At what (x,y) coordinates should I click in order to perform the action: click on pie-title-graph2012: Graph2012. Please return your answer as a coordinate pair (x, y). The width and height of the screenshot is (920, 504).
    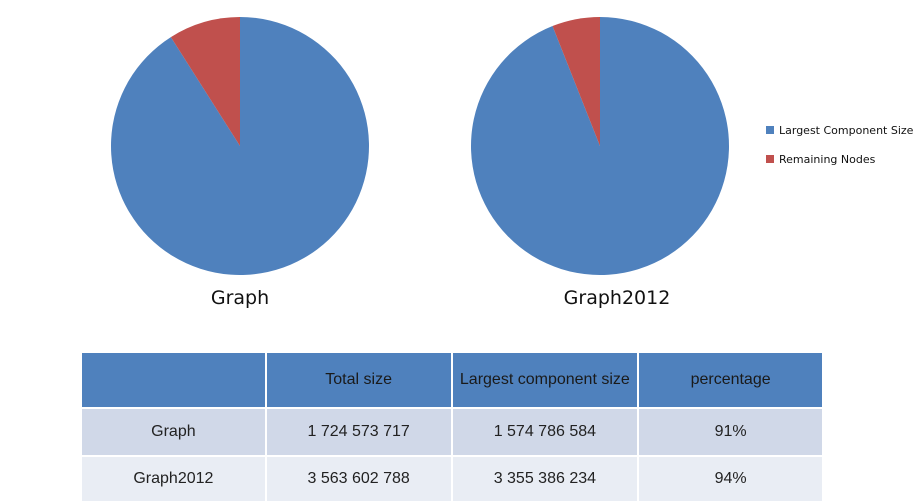
    Looking at the image, I should click on (617, 298).